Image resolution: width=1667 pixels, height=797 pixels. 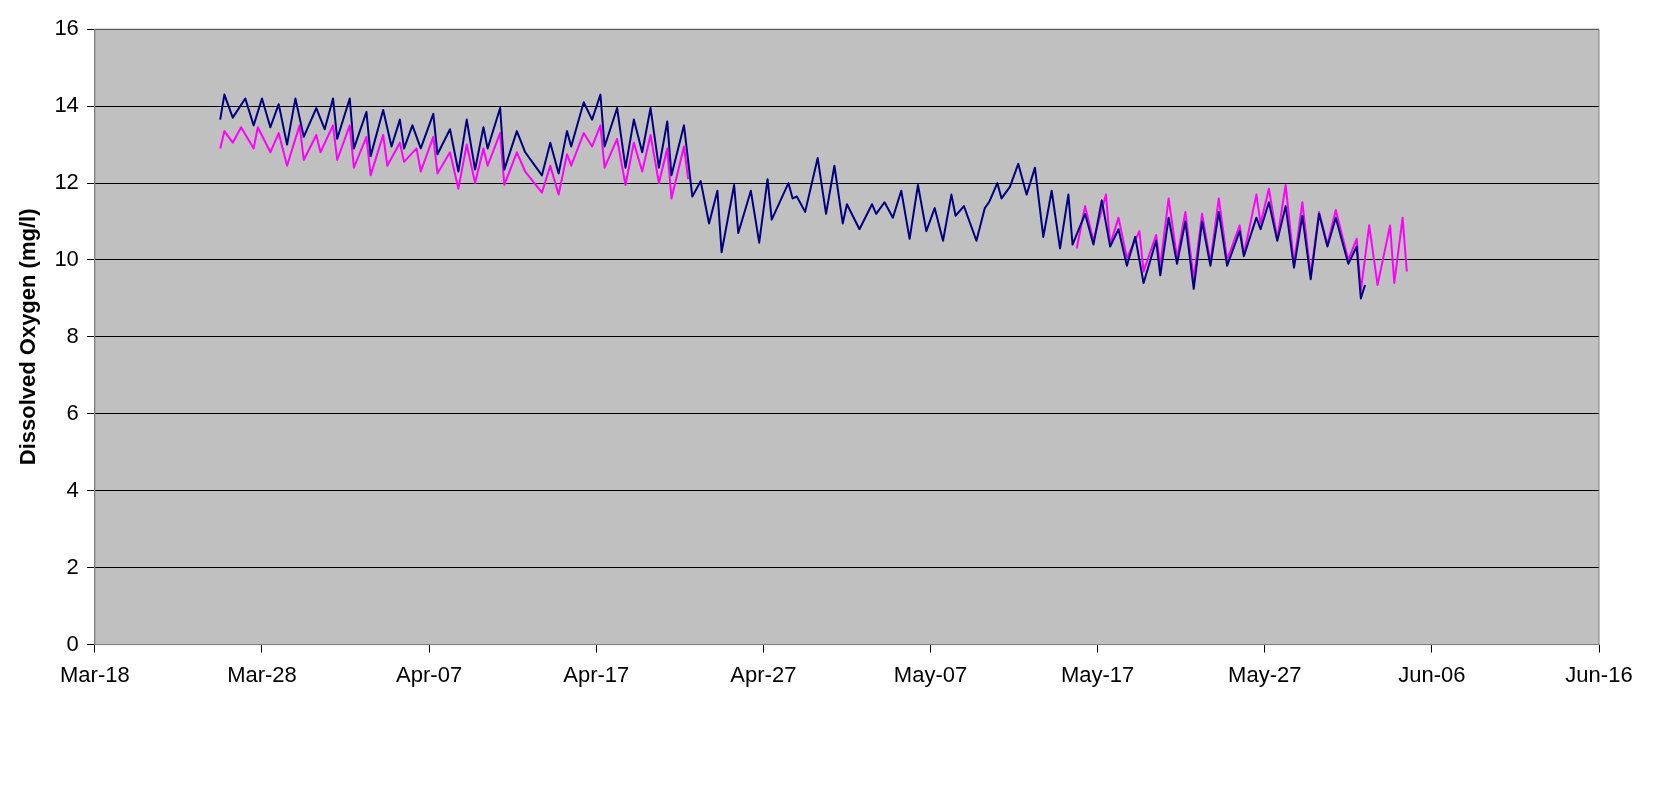 I want to click on x-tick-label: Jun-16, so click(x=1599, y=674).